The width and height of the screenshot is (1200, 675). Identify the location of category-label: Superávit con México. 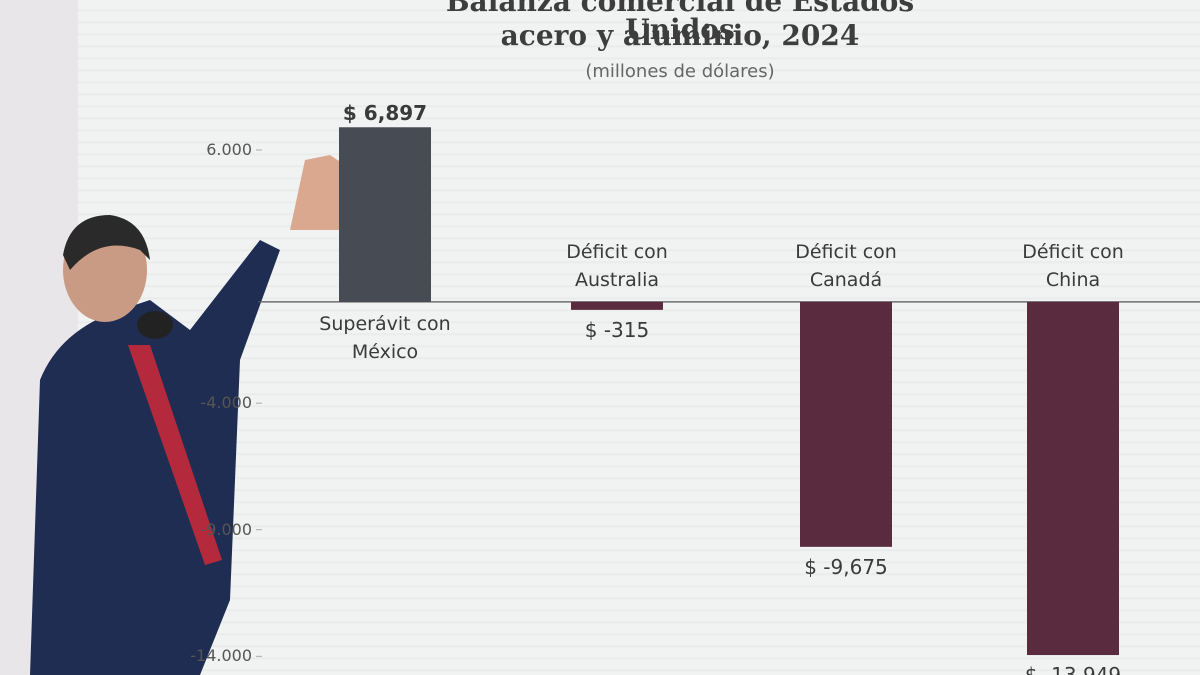
(385, 337).